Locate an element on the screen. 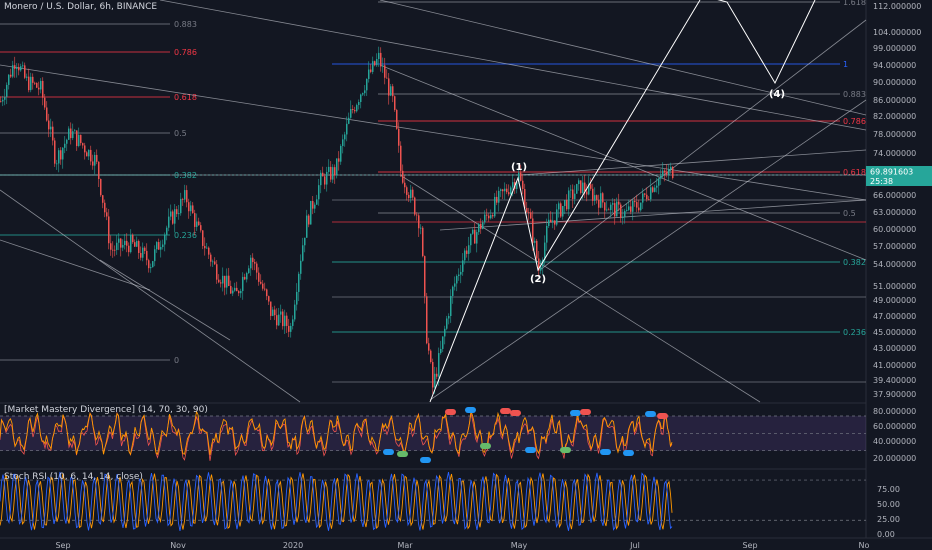 The width and height of the screenshot is (932, 550). fib-right-label: 0.5 is located at coordinates (849, 213).